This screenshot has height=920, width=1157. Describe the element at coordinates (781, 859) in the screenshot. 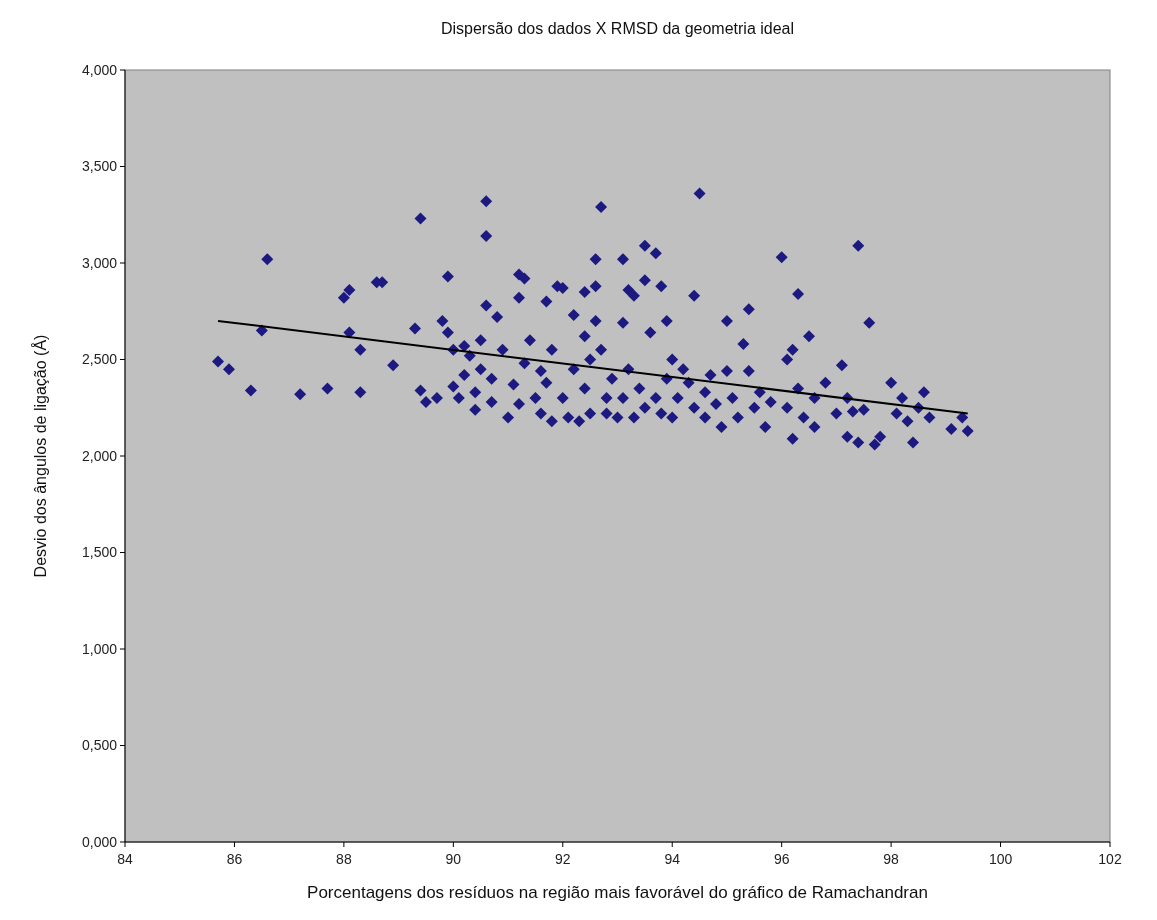

I see `x-tick-label: 96` at that location.